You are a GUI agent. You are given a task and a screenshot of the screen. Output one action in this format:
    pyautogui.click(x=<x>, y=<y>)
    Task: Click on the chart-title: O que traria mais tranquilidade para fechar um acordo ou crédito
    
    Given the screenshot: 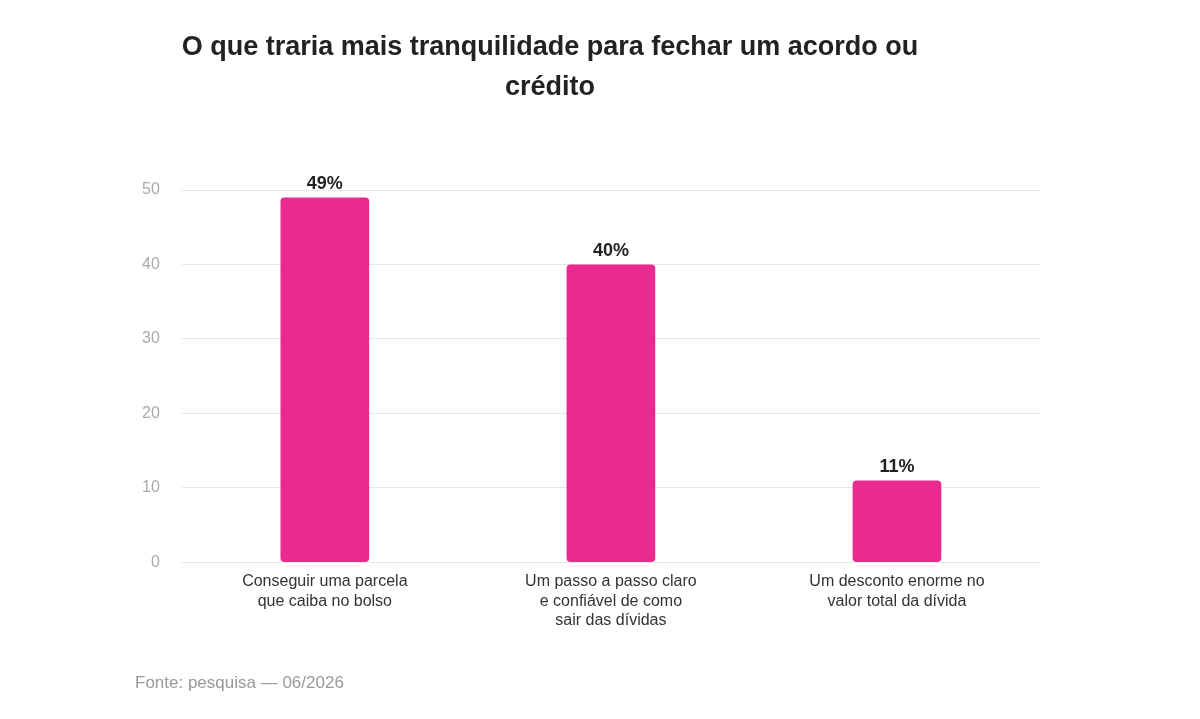 What is the action you would take?
    pyautogui.click(x=550, y=66)
    